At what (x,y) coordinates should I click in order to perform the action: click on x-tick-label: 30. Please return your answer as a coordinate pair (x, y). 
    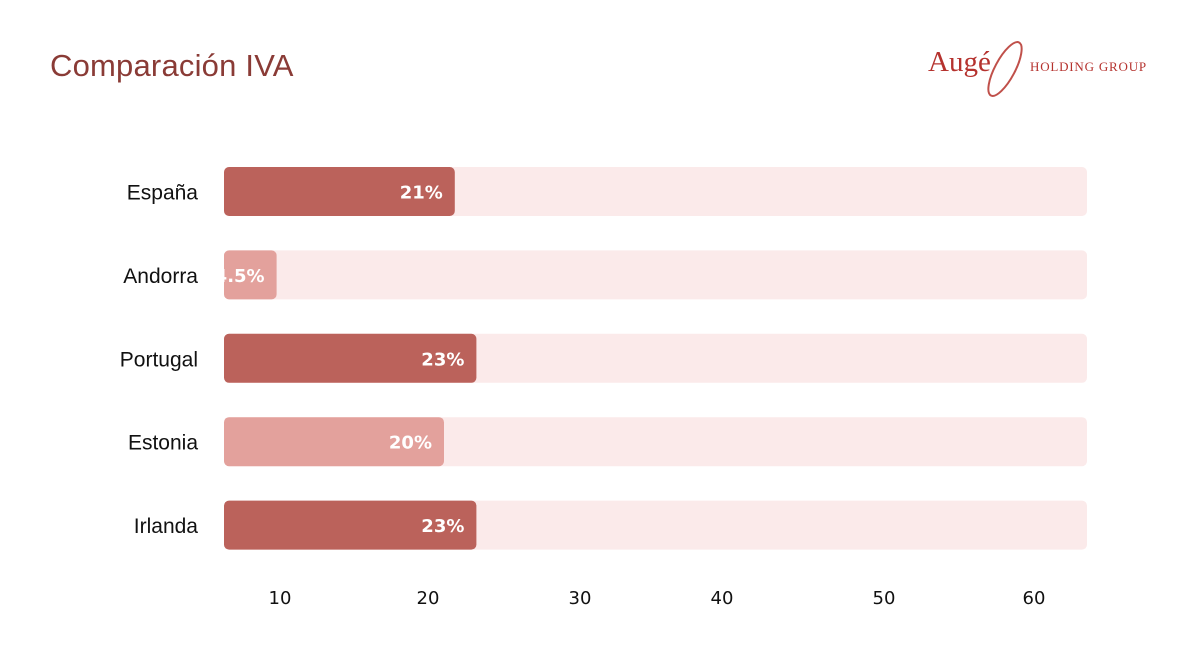
    Looking at the image, I should click on (580, 598).